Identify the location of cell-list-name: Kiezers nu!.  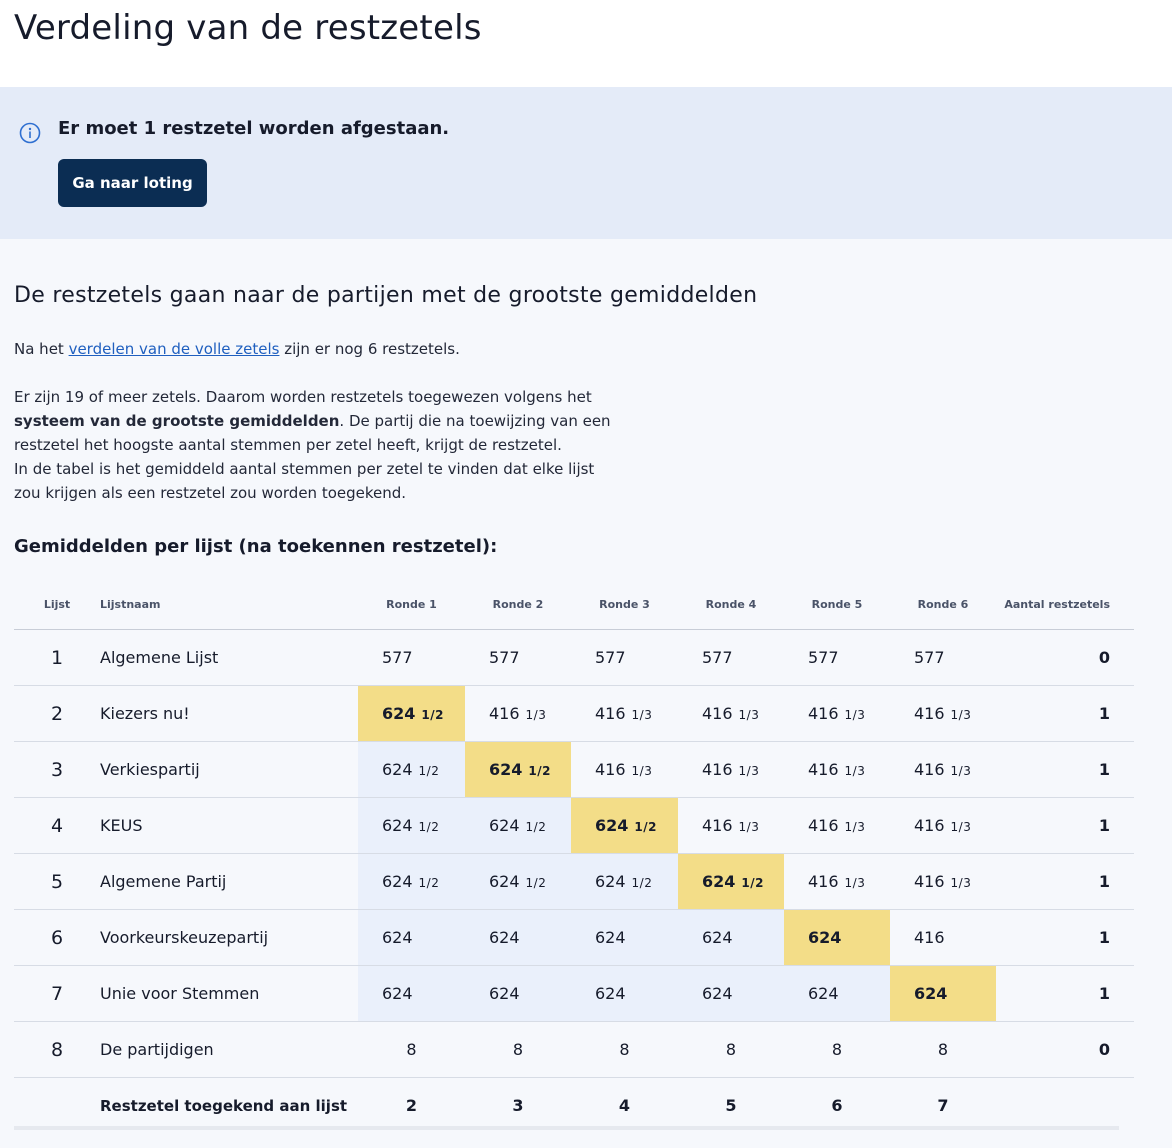
(145, 713).